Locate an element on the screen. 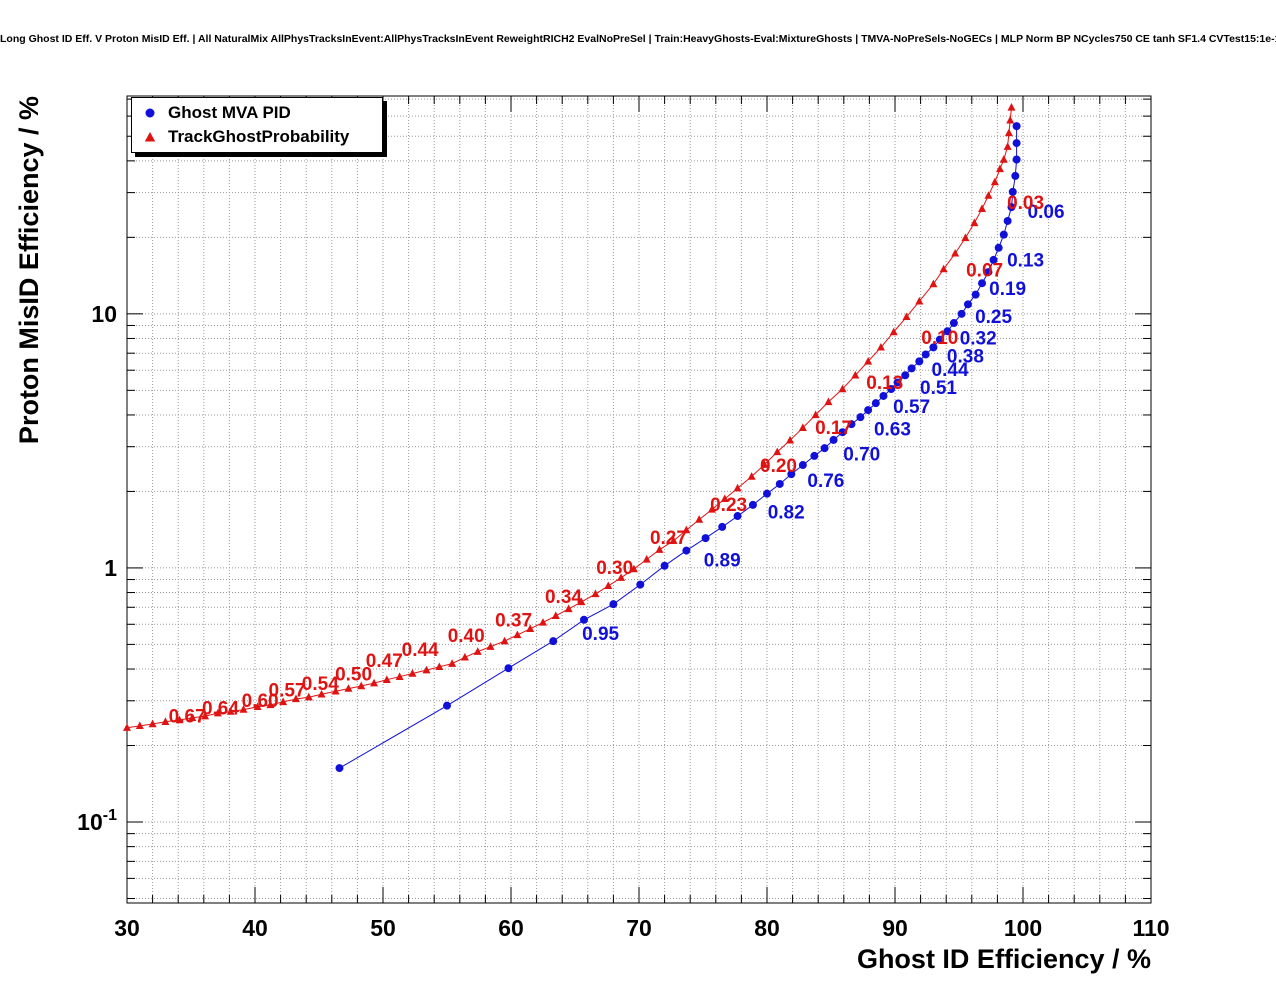 The image size is (1276, 996). svg-text: 0.37 is located at coordinates (513, 621).